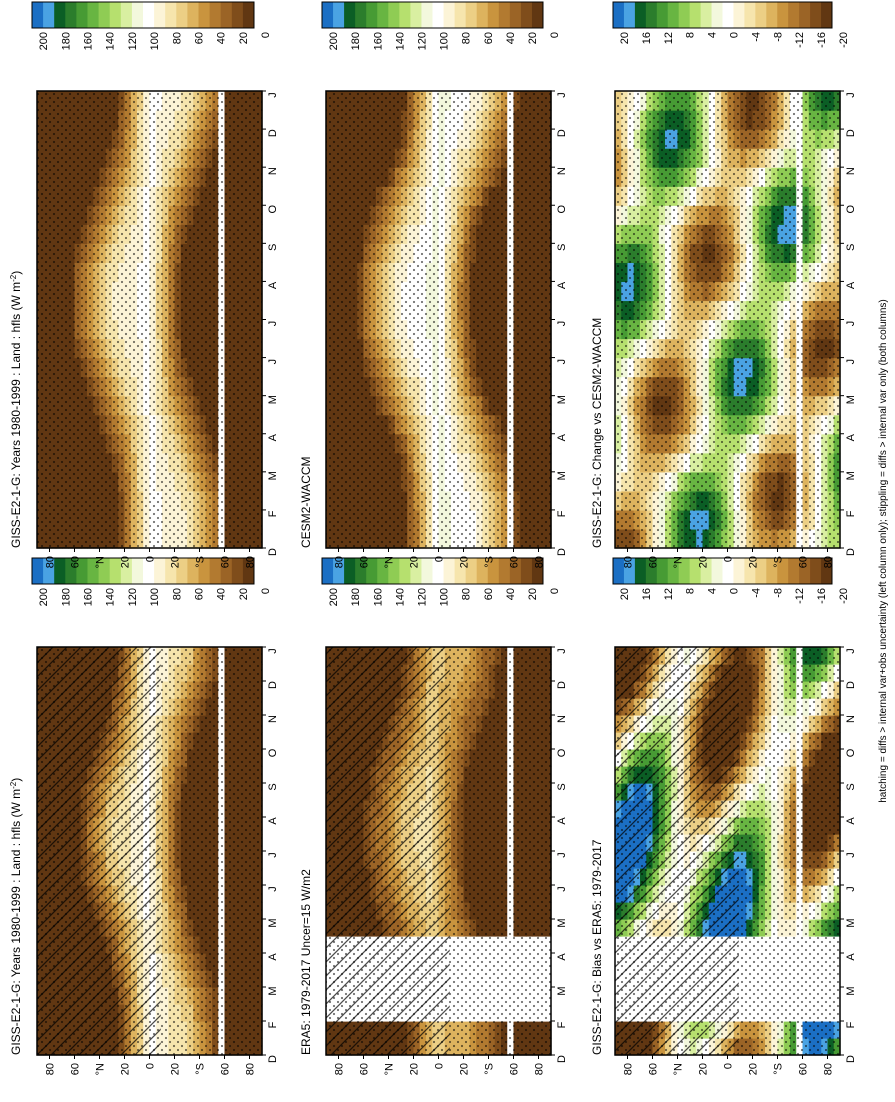 The height and width of the screenshot is (1102, 895). What do you see at coordinates (669, 594) in the screenshot?
I see `colorbar-label: 12` at bounding box center [669, 594].